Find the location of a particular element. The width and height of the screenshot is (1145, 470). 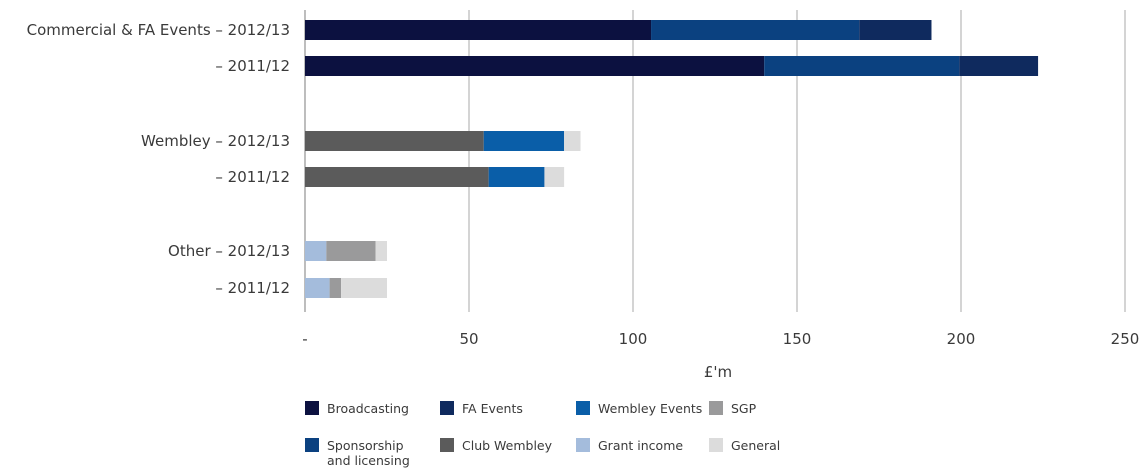

category-label: Other – 2012/13 is located at coordinates (229, 251).